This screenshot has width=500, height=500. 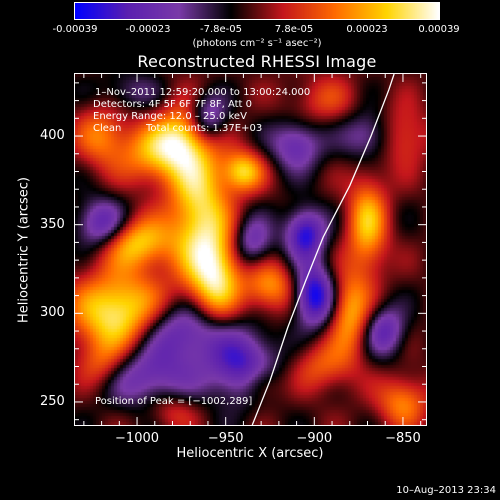 What do you see at coordinates (367, 29) in the screenshot?
I see `colorbar-tick-label: 0.00023` at bounding box center [367, 29].